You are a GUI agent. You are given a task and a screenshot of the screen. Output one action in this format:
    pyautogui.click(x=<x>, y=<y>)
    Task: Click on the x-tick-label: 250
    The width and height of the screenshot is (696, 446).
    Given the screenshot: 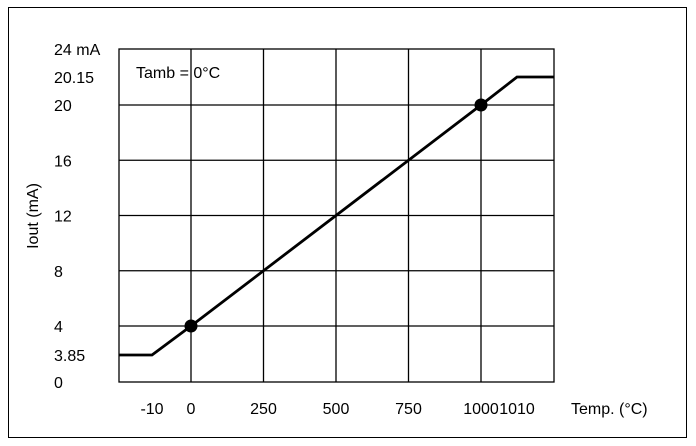 What is the action you would take?
    pyautogui.click(x=263, y=409)
    